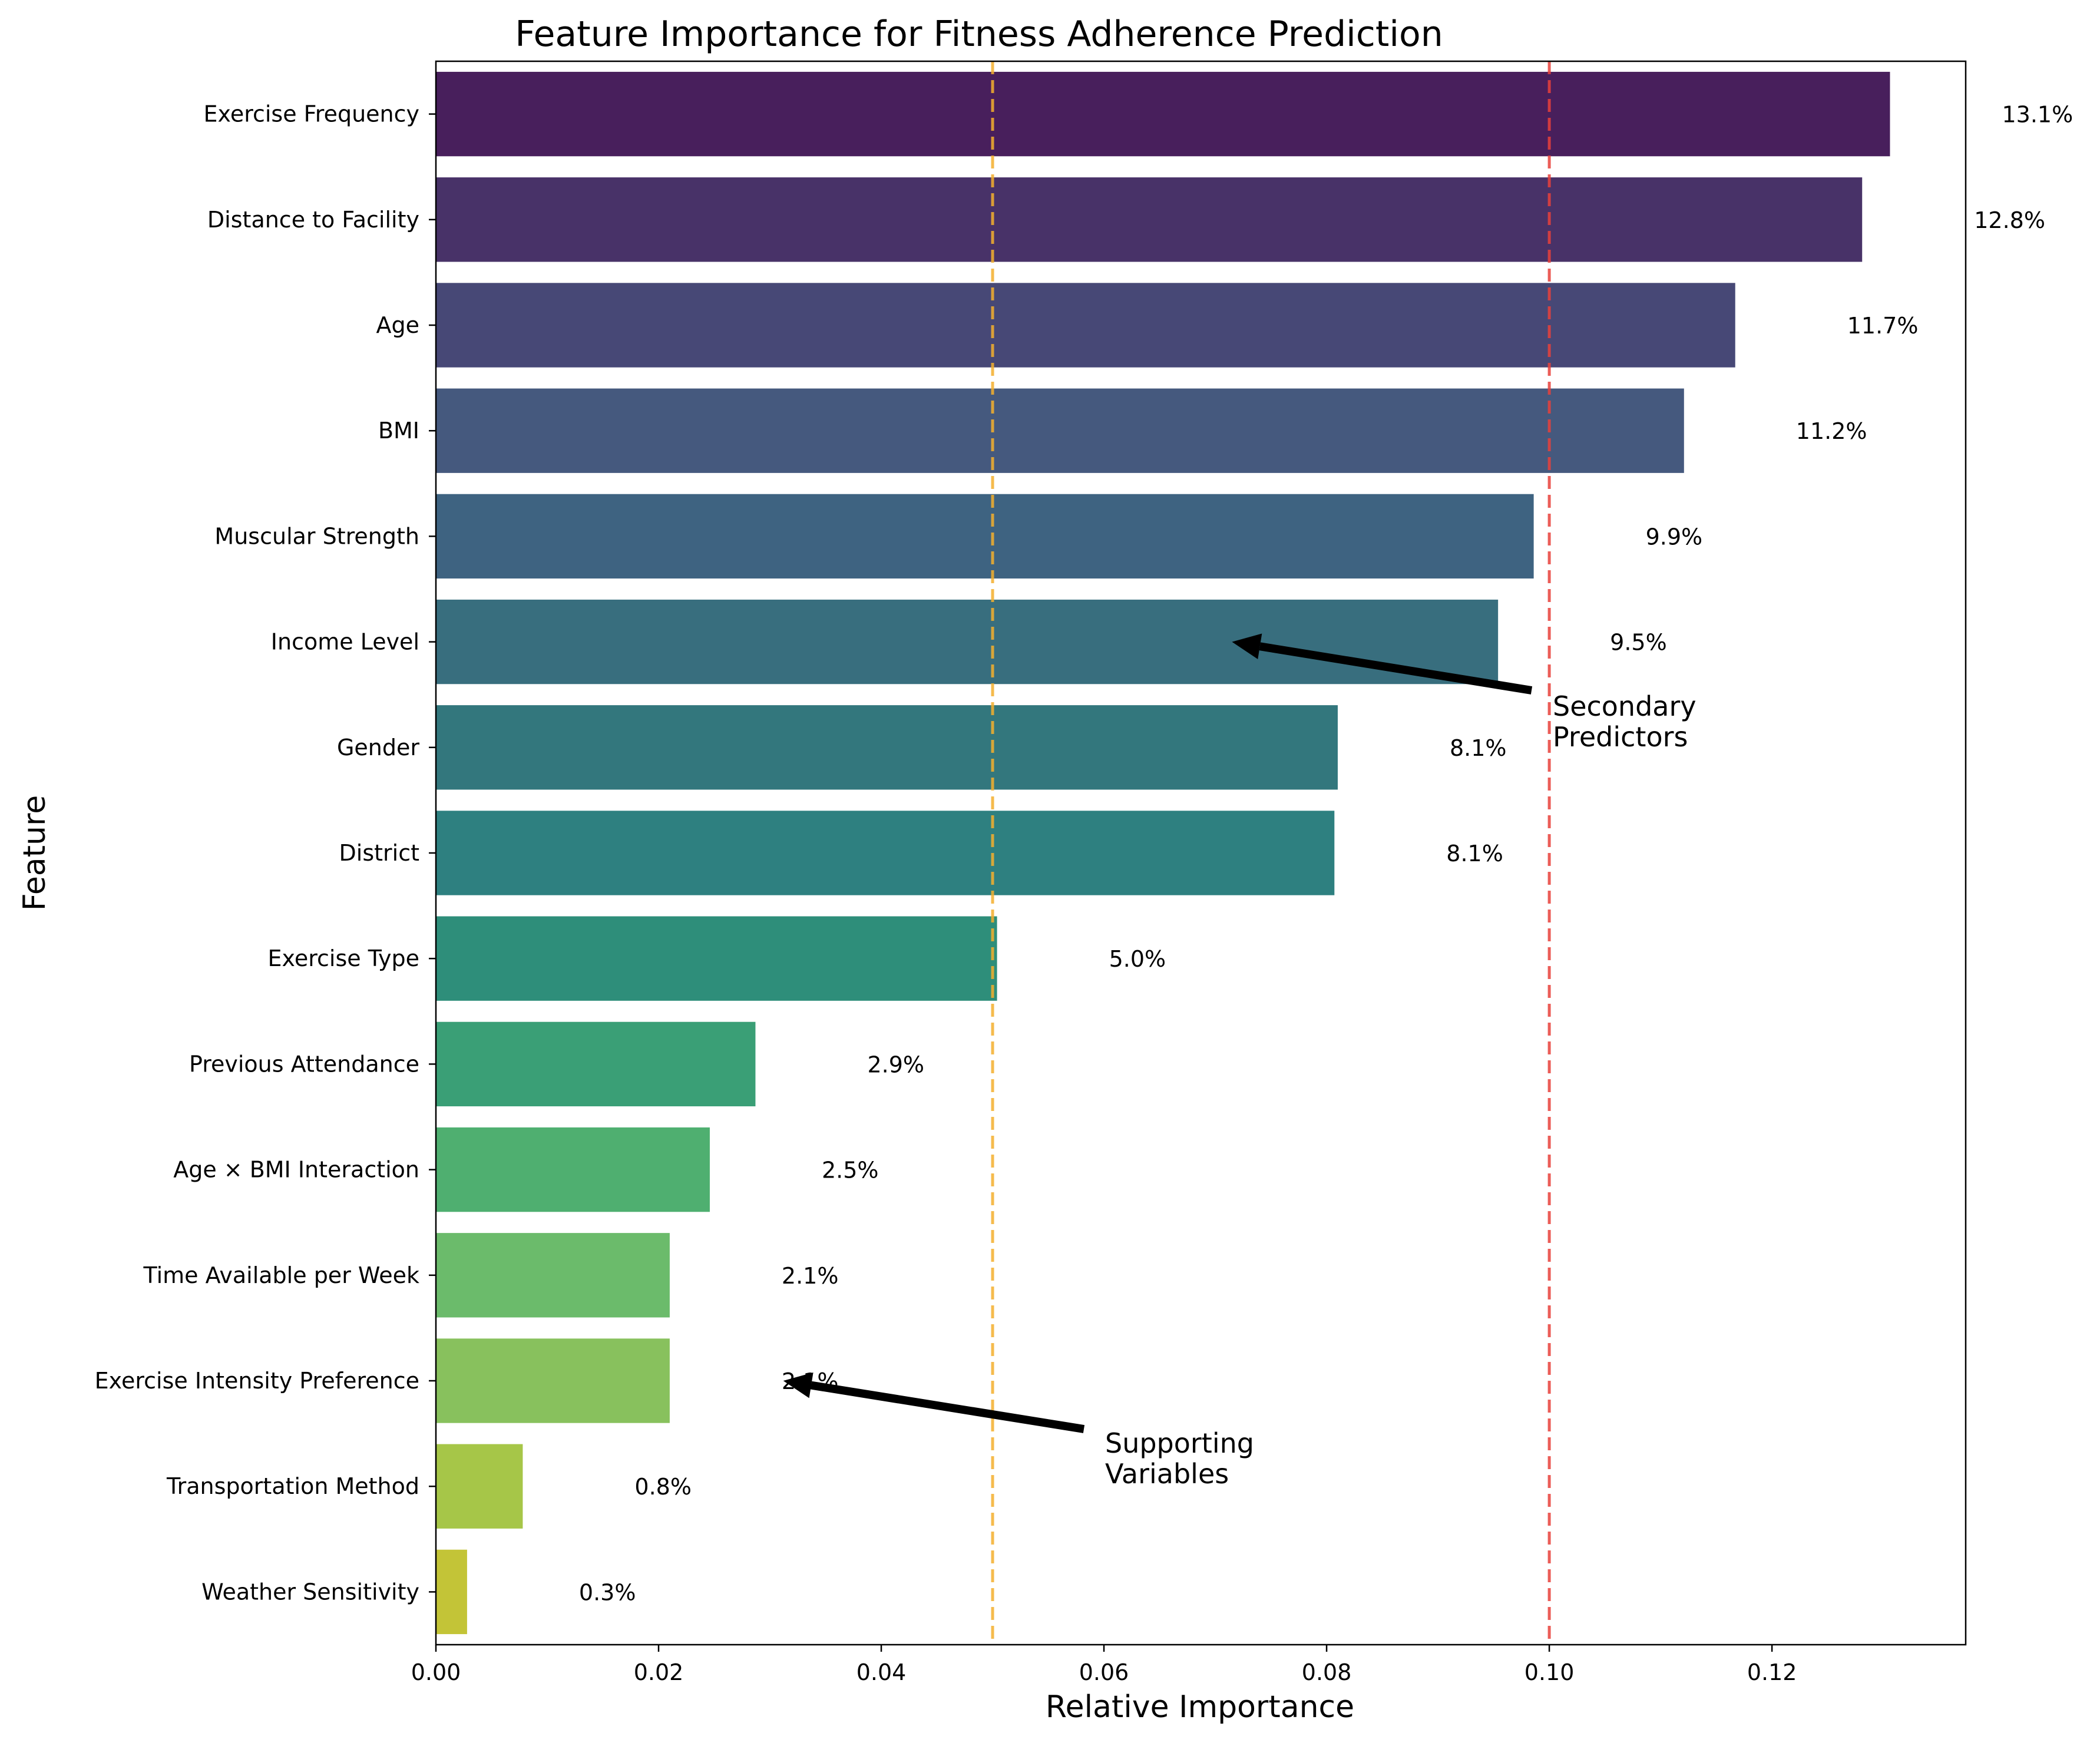 This screenshot has width=2100, height=1746. Describe the element at coordinates (2009, 220) in the screenshot. I see `value-label-distance-to-facility: 12.8%` at that location.